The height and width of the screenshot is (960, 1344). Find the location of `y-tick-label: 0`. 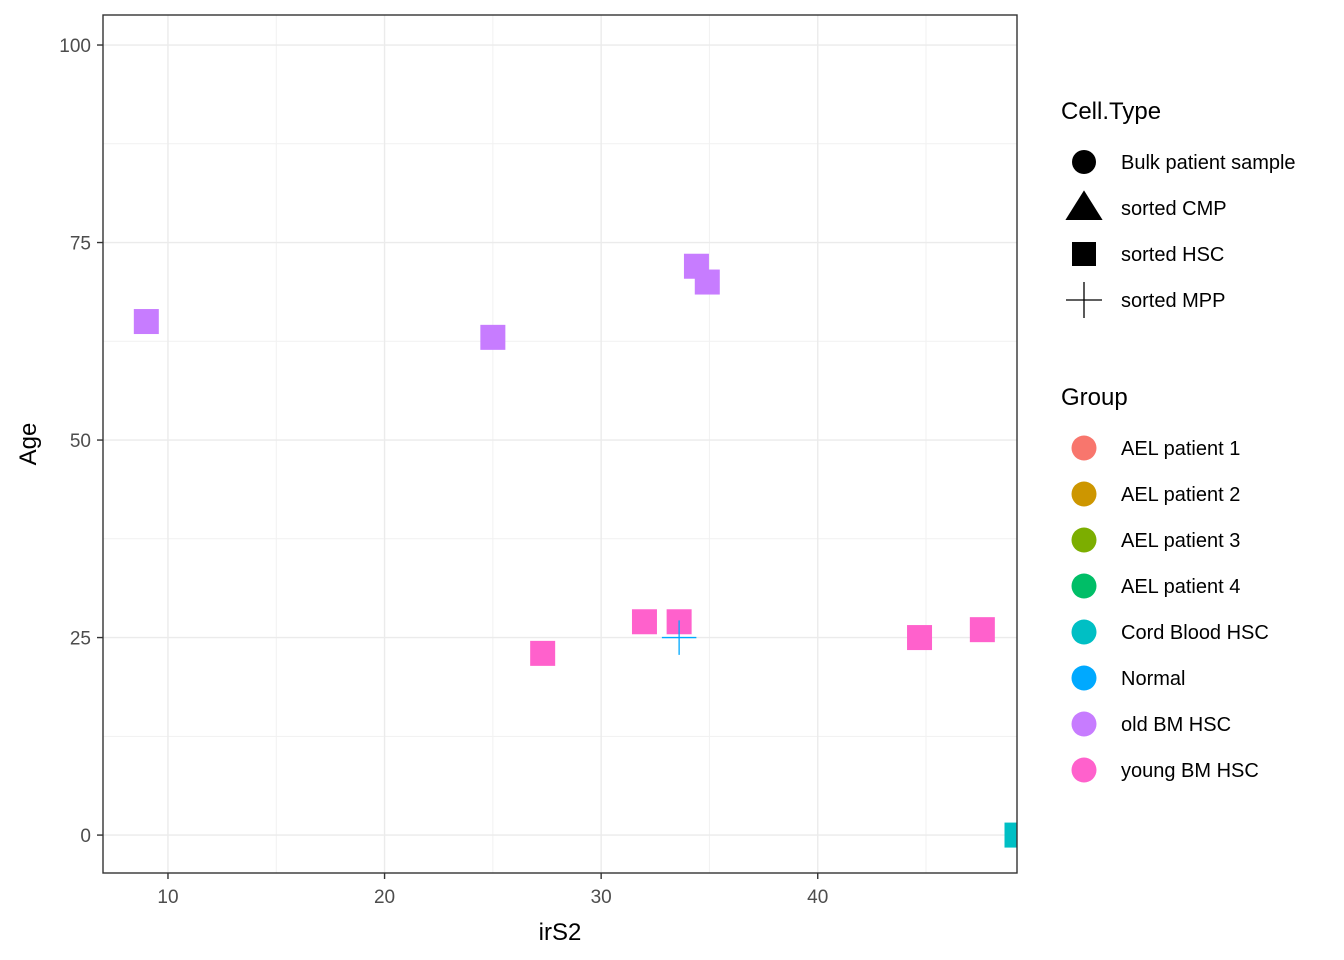

y-tick-label: 0 is located at coordinates (85, 836).